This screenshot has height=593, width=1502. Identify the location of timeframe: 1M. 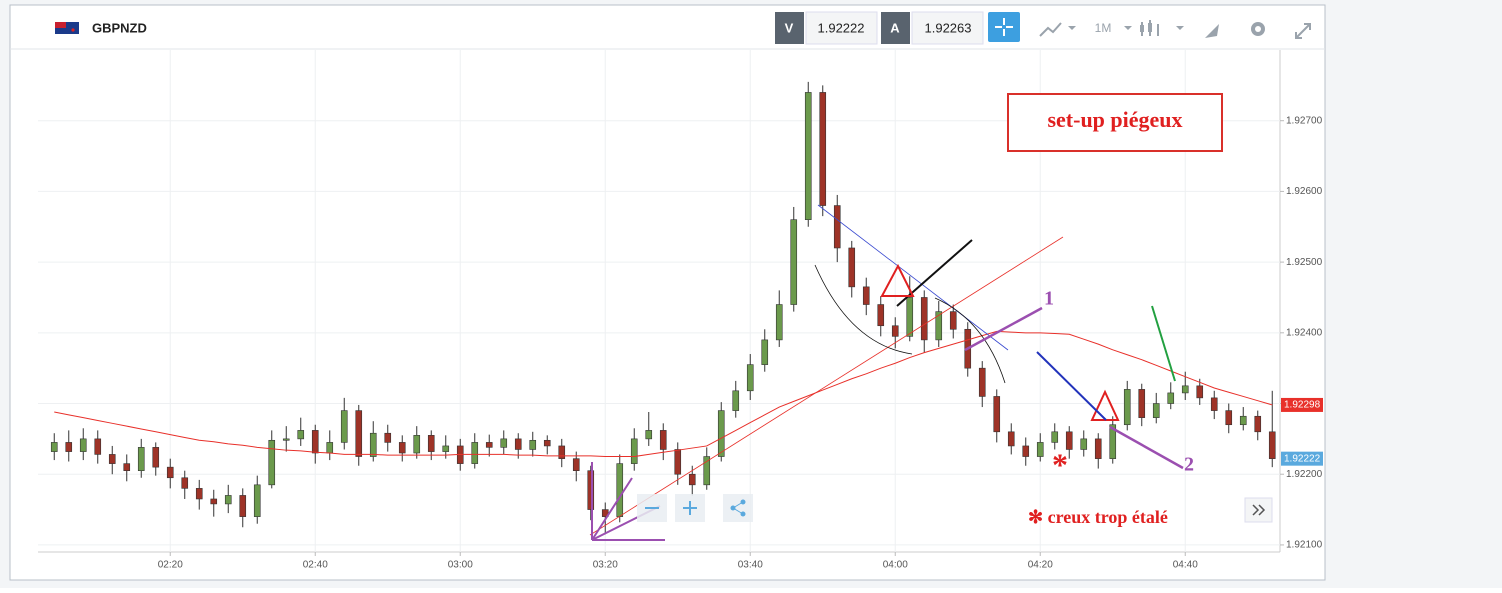
(1103, 28).